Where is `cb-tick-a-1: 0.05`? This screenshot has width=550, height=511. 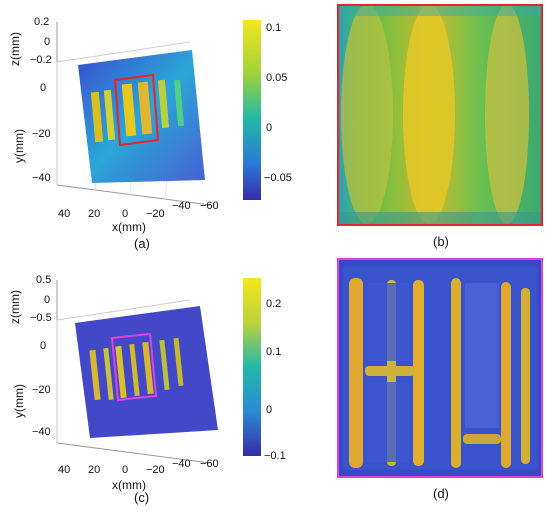 cb-tick-a-1: 0.05 is located at coordinates (277, 78).